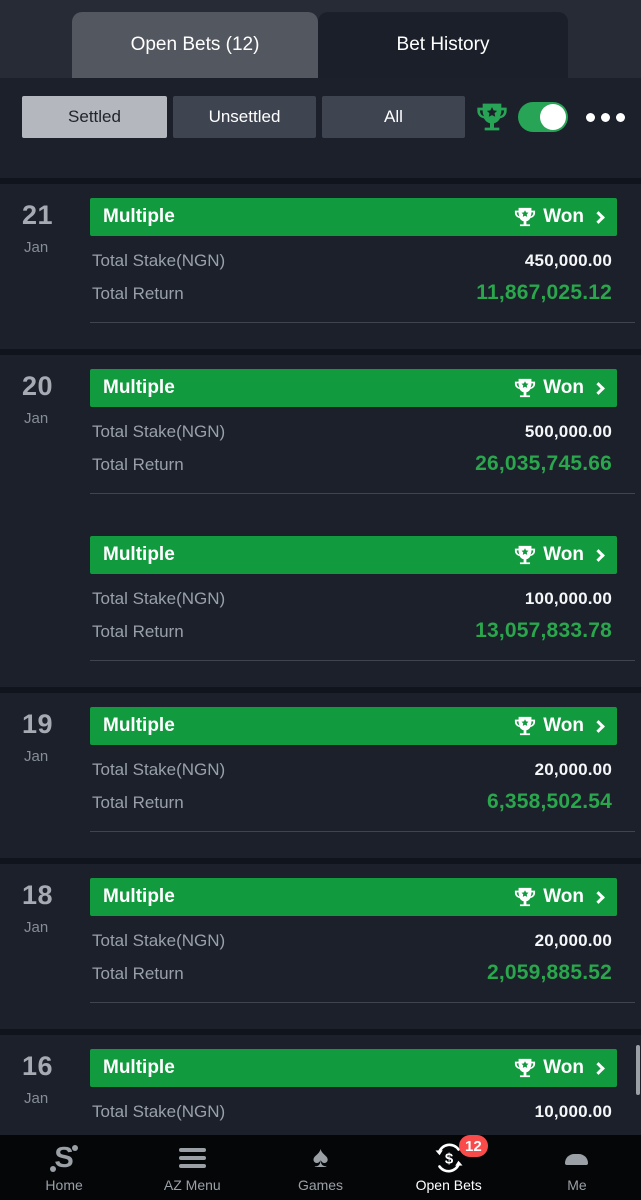 The image size is (641, 1200). Describe the element at coordinates (352, 599) in the screenshot. I see `stake-row: Total Stake(NGN) 100,000.00` at that location.